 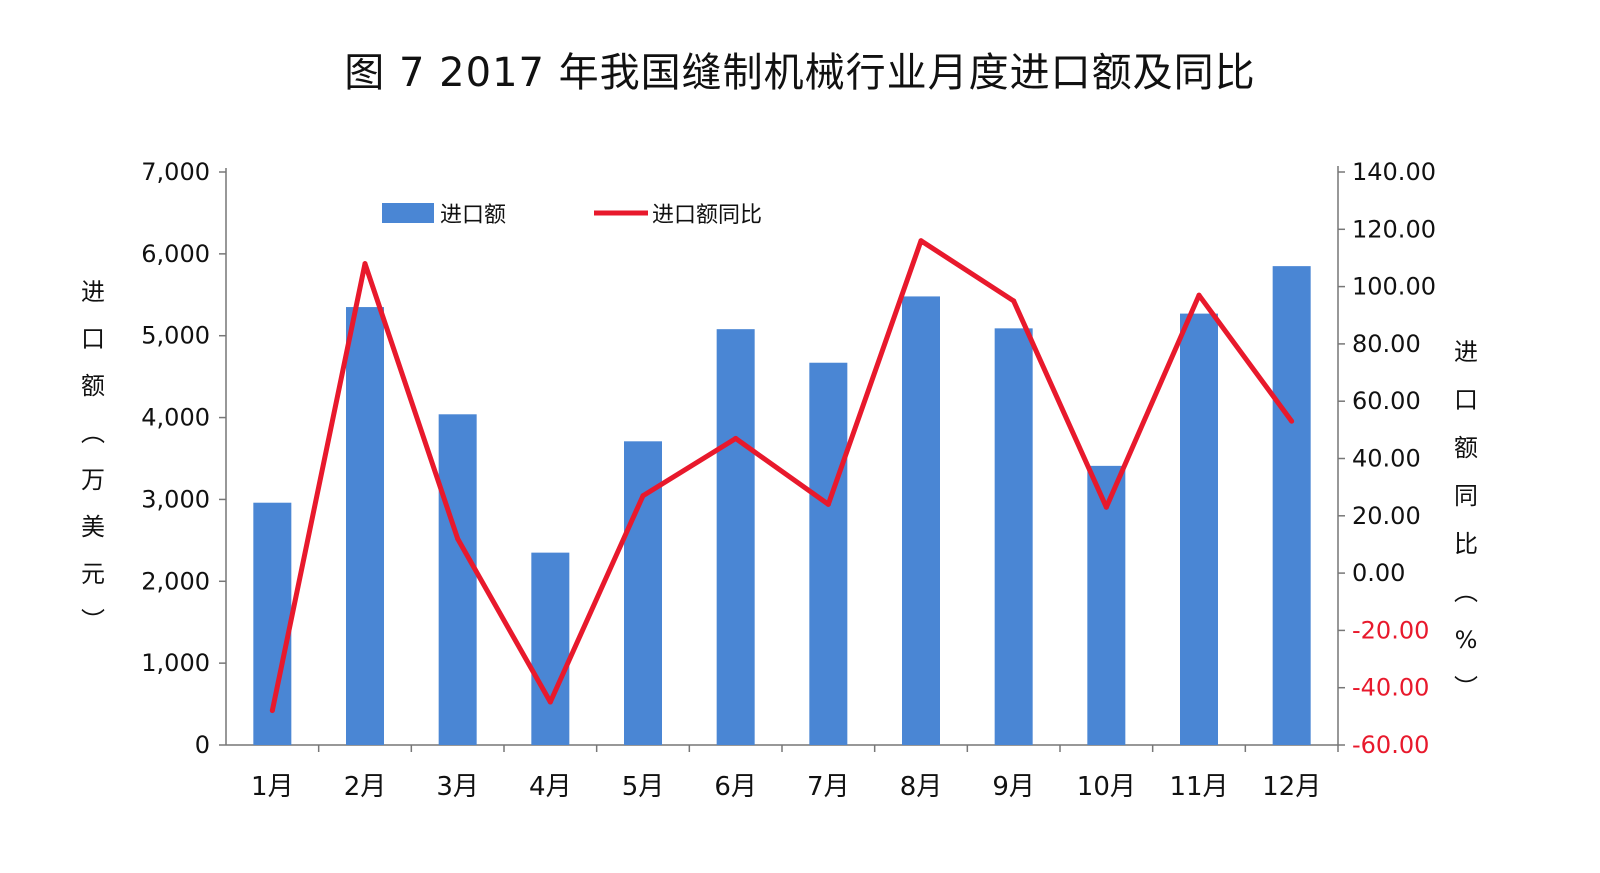 I want to click on x-tick-label: 9月, so click(x=1013, y=787).